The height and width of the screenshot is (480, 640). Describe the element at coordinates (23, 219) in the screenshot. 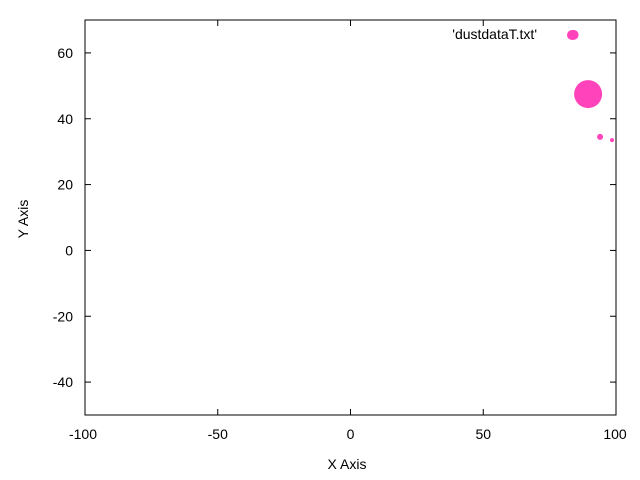

I see `y-axis-label: Y Axis` at that location.